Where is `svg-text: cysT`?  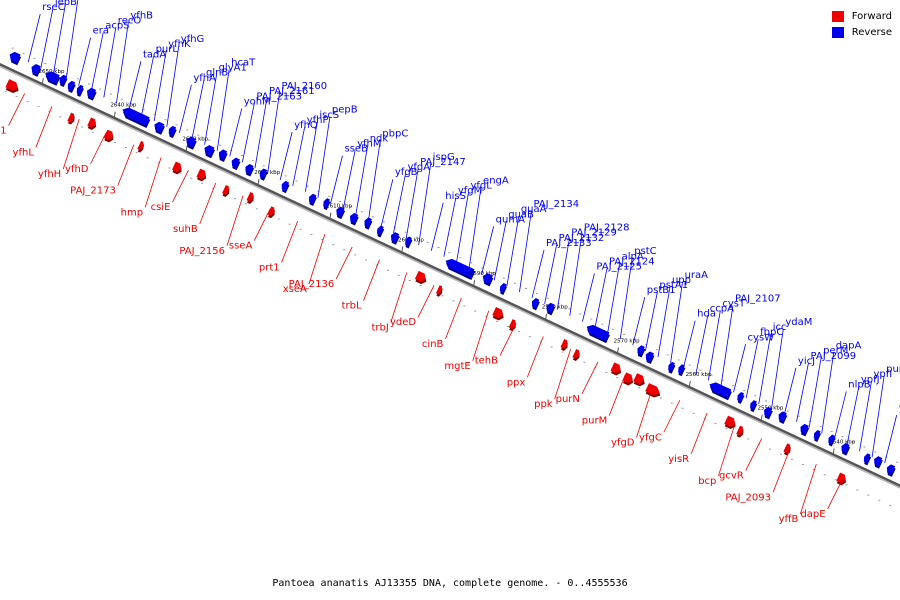 svg-text: cysT is located at coordinates (734, 303).